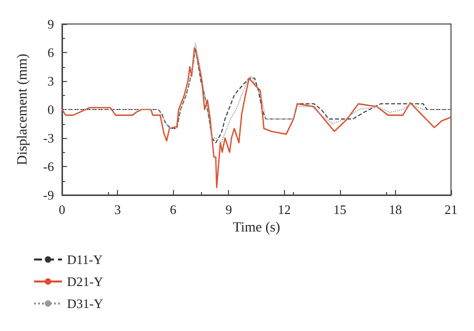  What do you see at coordinates (85, 281) in the screenshot?
I see `legend-label: D21-Y` at bounding box center [85, 281].